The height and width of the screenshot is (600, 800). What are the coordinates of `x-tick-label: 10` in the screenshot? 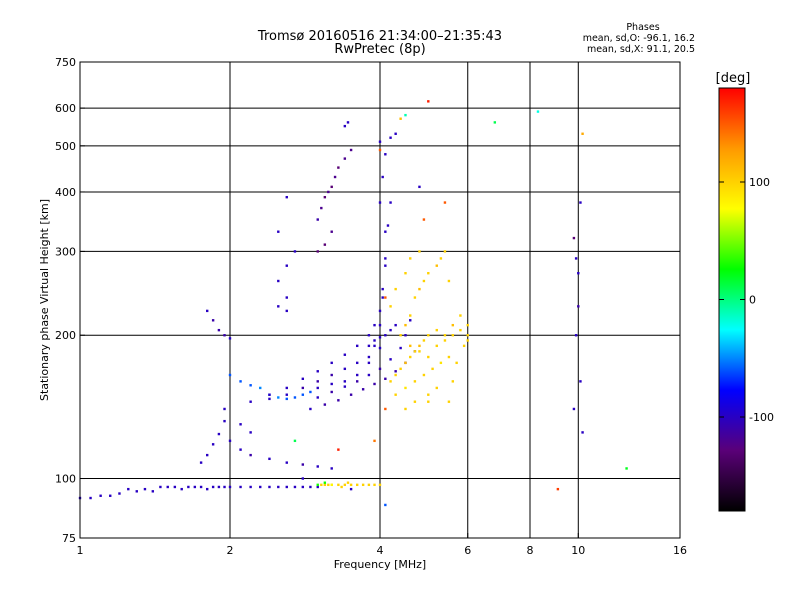 It's located at (578, 550).